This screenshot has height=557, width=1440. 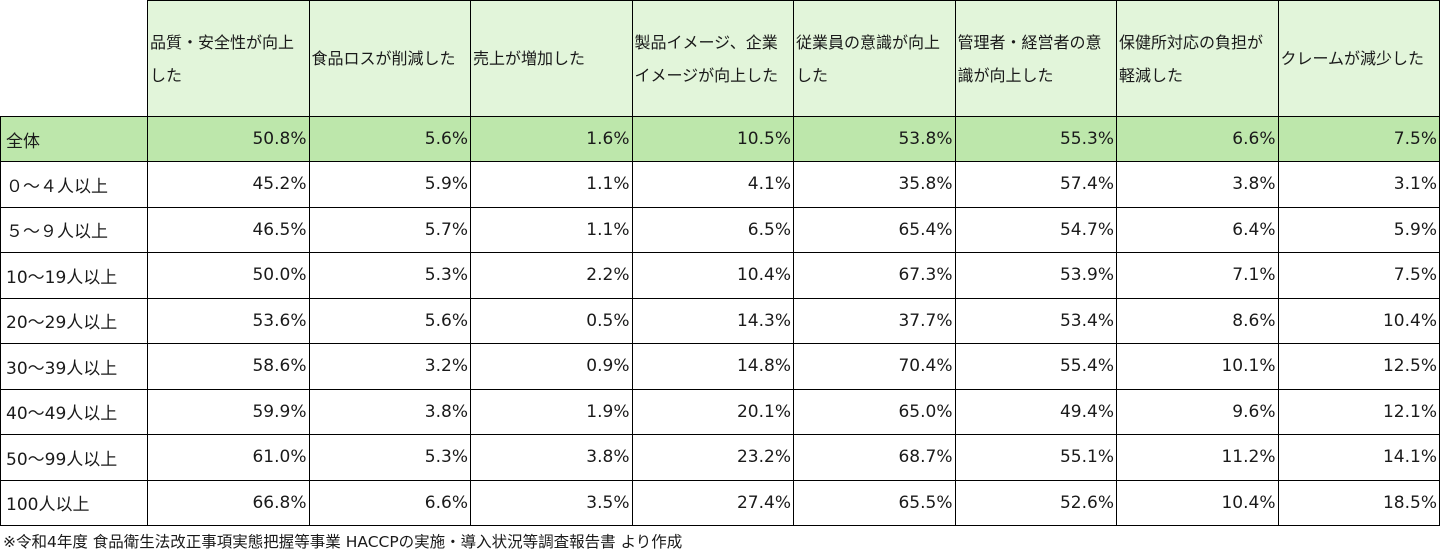 What do you see at coordinates (74, 502) in the screenshot?
I see `row-label: 100人以上` at bounding box center [74, 502].